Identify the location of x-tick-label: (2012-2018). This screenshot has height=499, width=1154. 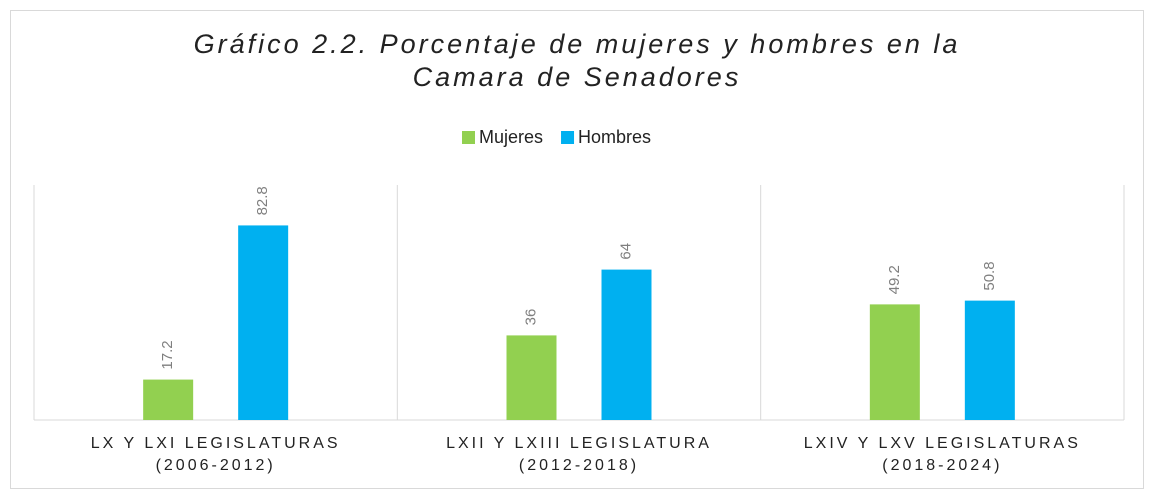
(579, 465).